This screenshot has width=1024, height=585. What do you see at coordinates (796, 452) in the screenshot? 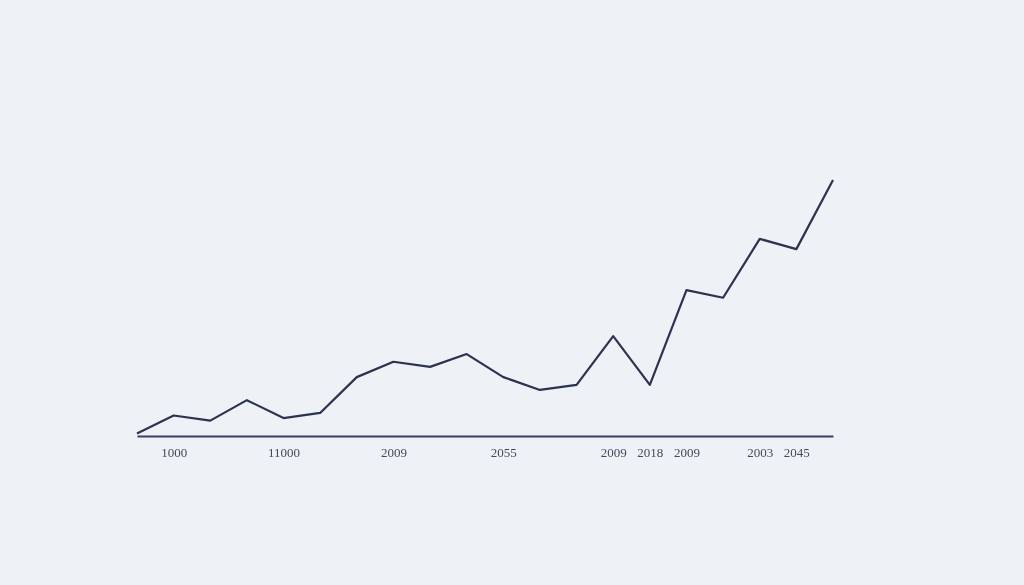
I see `x-tick-label: 2045` at bounding box center [796, 452].